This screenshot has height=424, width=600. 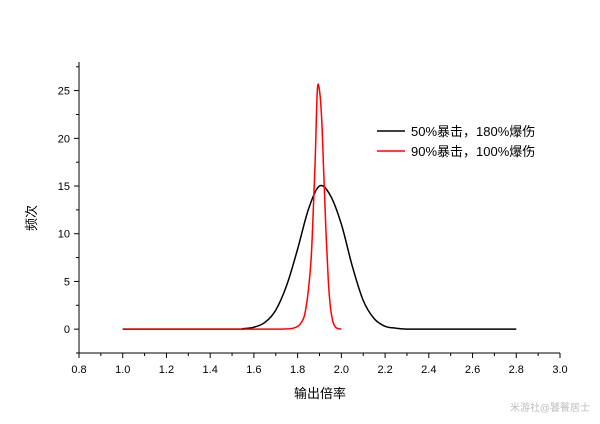 What do you see at coordinates (68, 210) in the screenshot?
I see `y-axis: 0 5 10 15 20 25` at bounding box center [68, 210].